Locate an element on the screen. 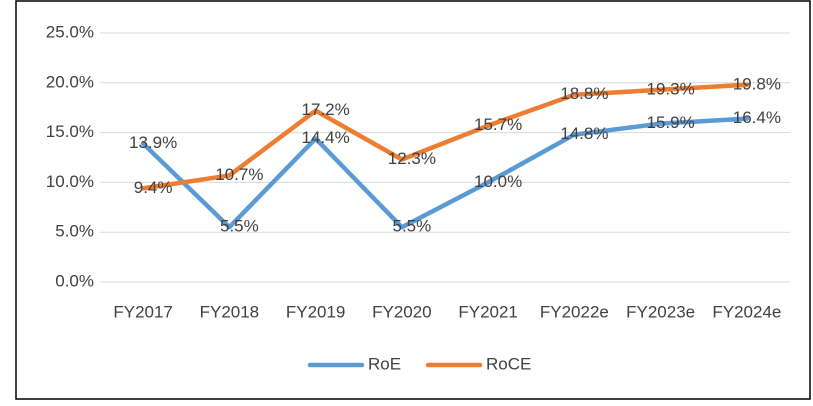  x-tick-label: FY2024e is located at coordinates (746, 311).